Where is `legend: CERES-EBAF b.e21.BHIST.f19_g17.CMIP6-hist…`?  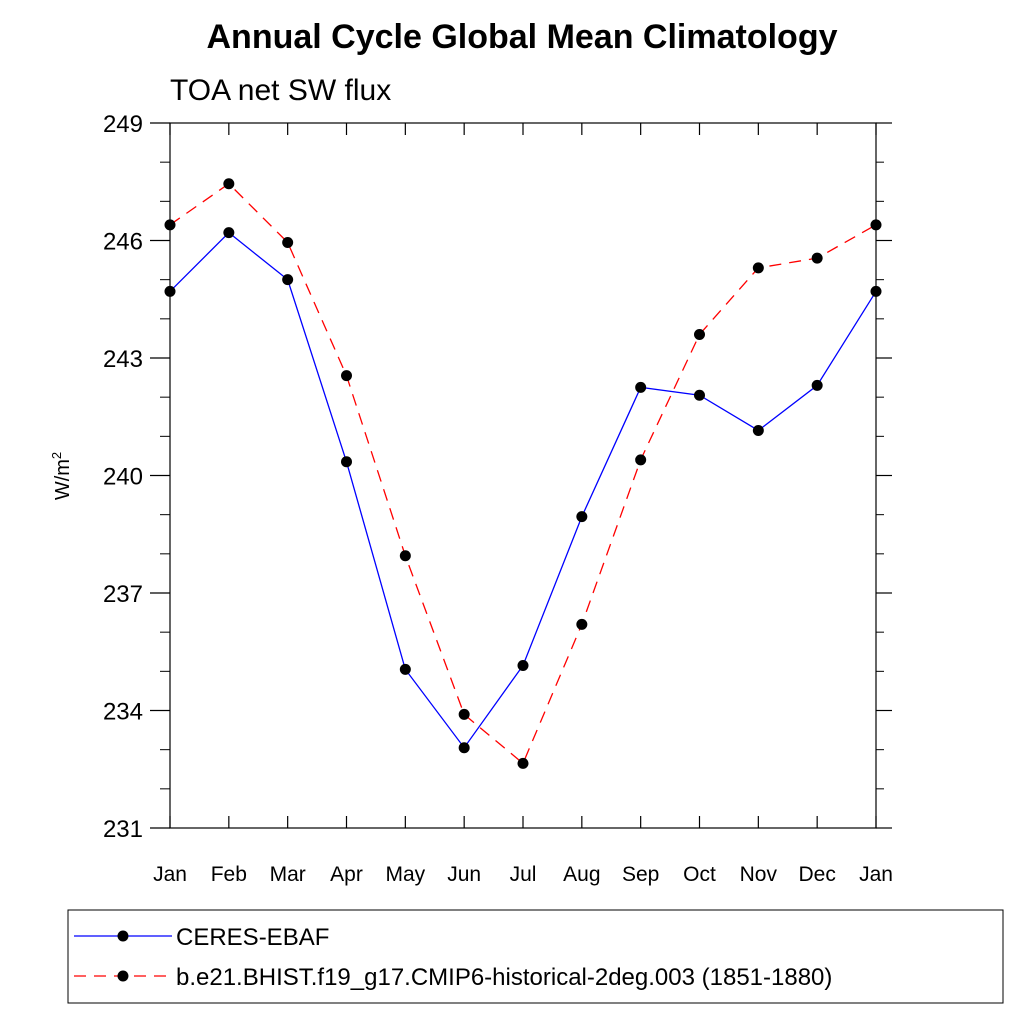
legend: CERES-EBAF b.e21.BHIST.f19_g17.CMIP6-hist… is located at coordinates (535, 956).